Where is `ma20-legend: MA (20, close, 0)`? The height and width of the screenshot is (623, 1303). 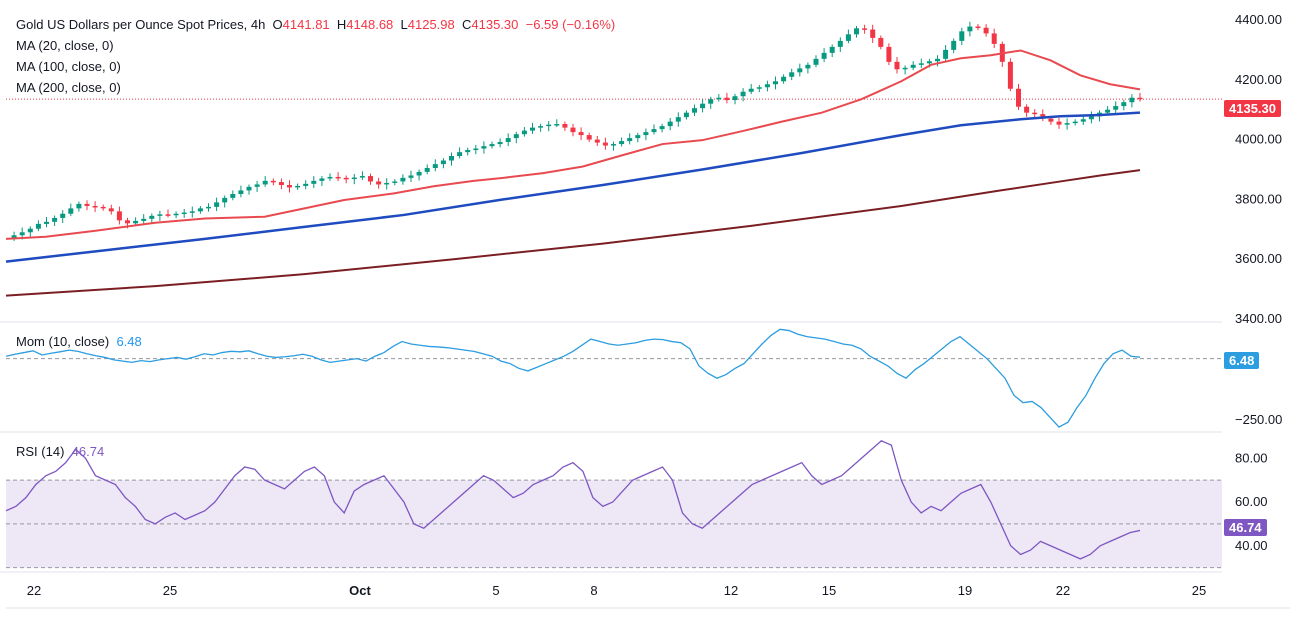
ma20-legend: MA (20, close, 0) is located at coordinates (65, 45).